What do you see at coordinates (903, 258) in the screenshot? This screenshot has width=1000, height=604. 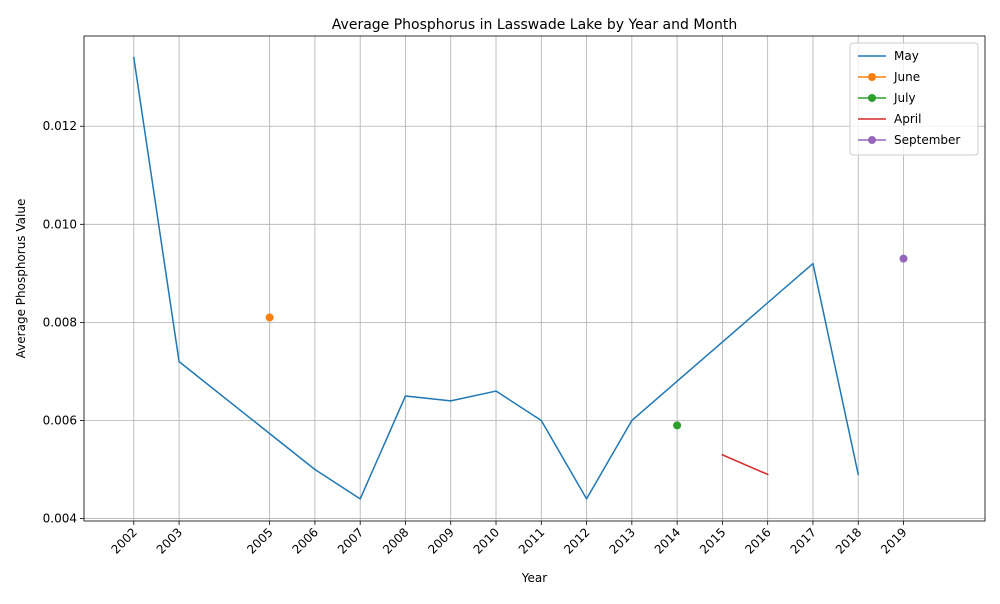 I see `data-point-september` at bounding box center [903, 258].